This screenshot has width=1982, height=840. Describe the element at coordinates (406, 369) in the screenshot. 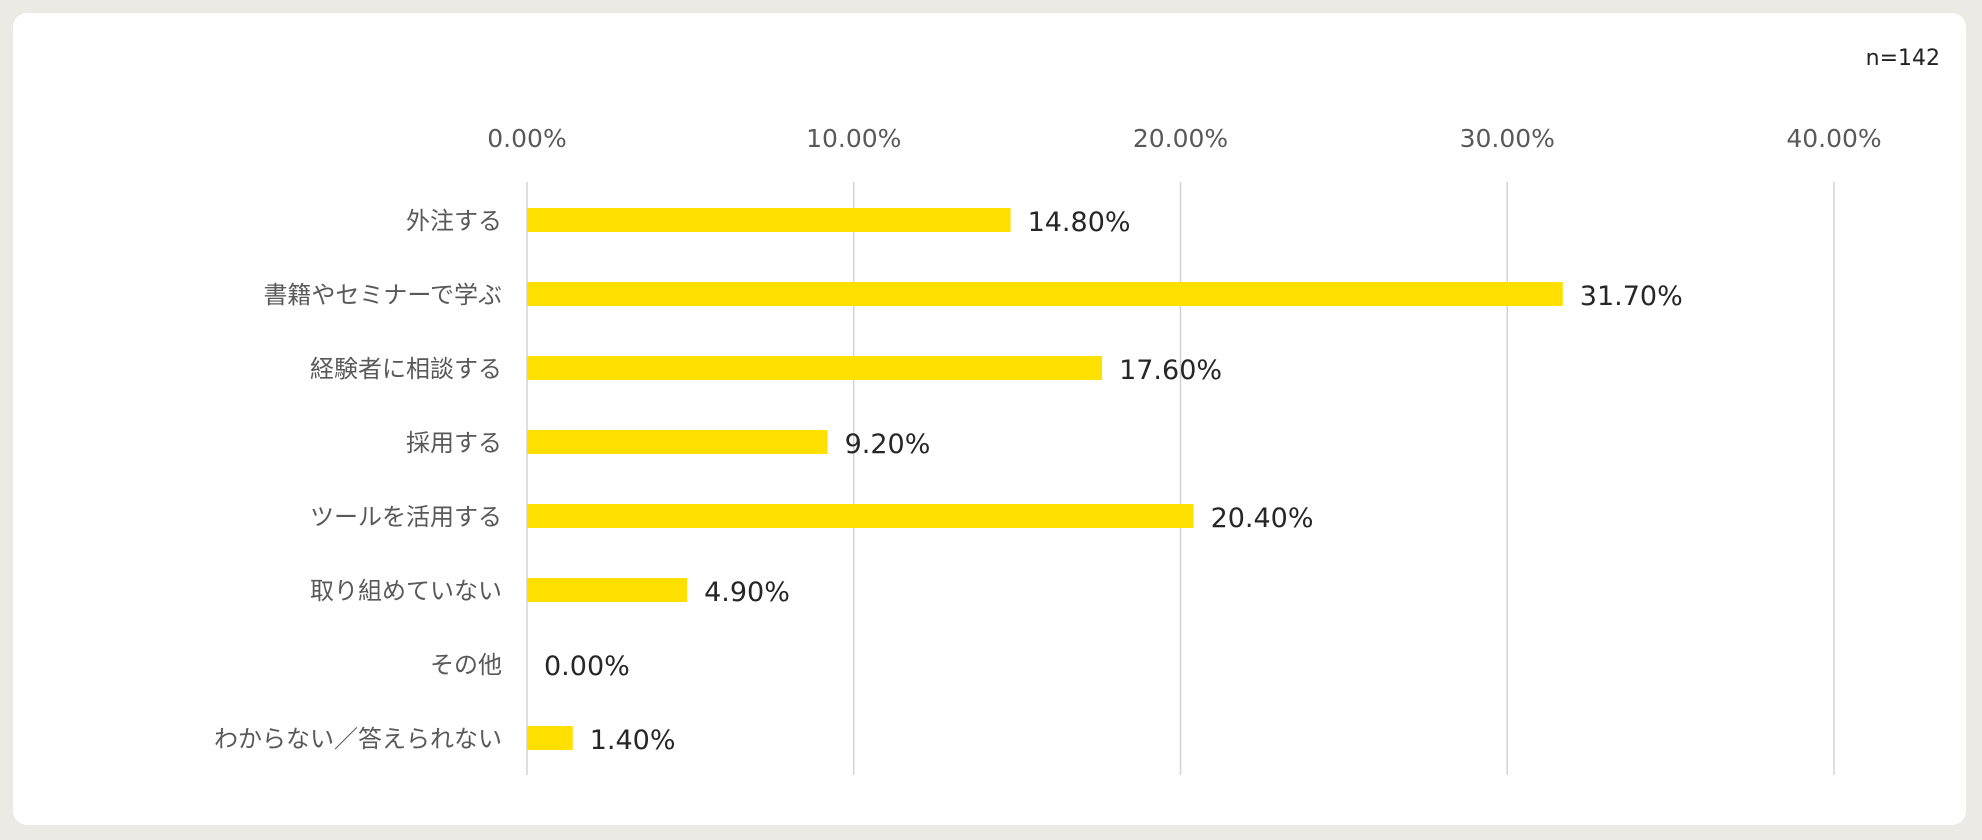

I see `category-label: 経験者に相談する` at that location.